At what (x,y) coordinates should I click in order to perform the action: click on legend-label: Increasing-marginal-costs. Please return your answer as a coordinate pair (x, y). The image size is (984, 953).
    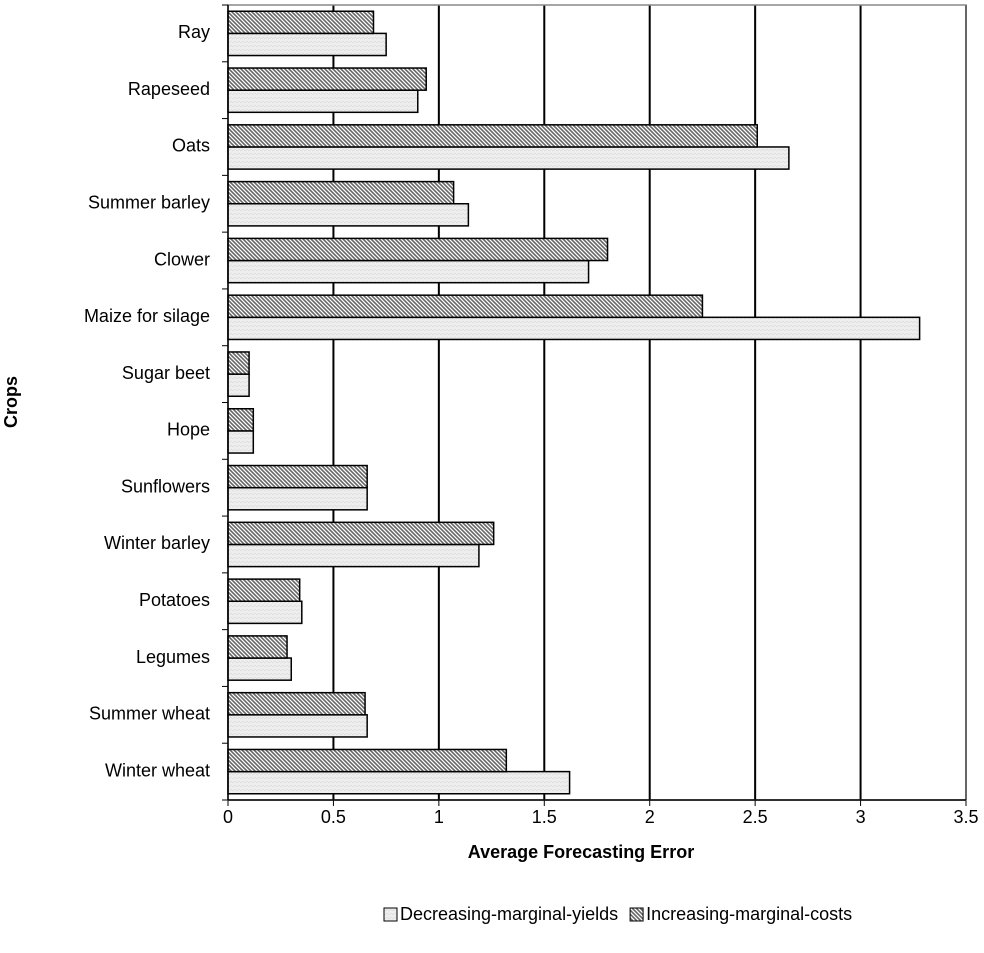
    Looking at the image, I should click on (749, 914).